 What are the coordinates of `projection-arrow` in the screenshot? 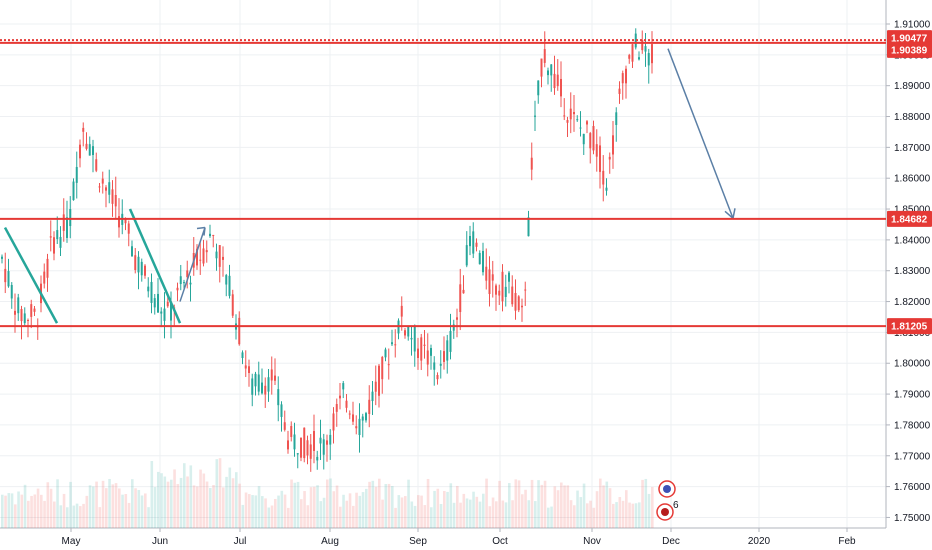 It's located at (192, 264).